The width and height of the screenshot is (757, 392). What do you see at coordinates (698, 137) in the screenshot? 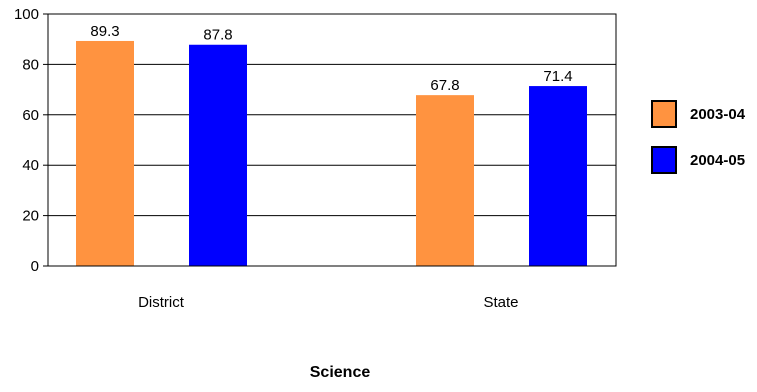
I see `legend: 2003-04 2004-05` at bounding box center [698, 137].